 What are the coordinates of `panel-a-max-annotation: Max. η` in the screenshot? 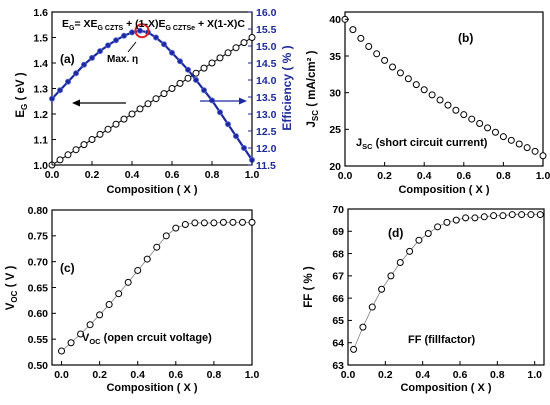 It's located at (122, 59).